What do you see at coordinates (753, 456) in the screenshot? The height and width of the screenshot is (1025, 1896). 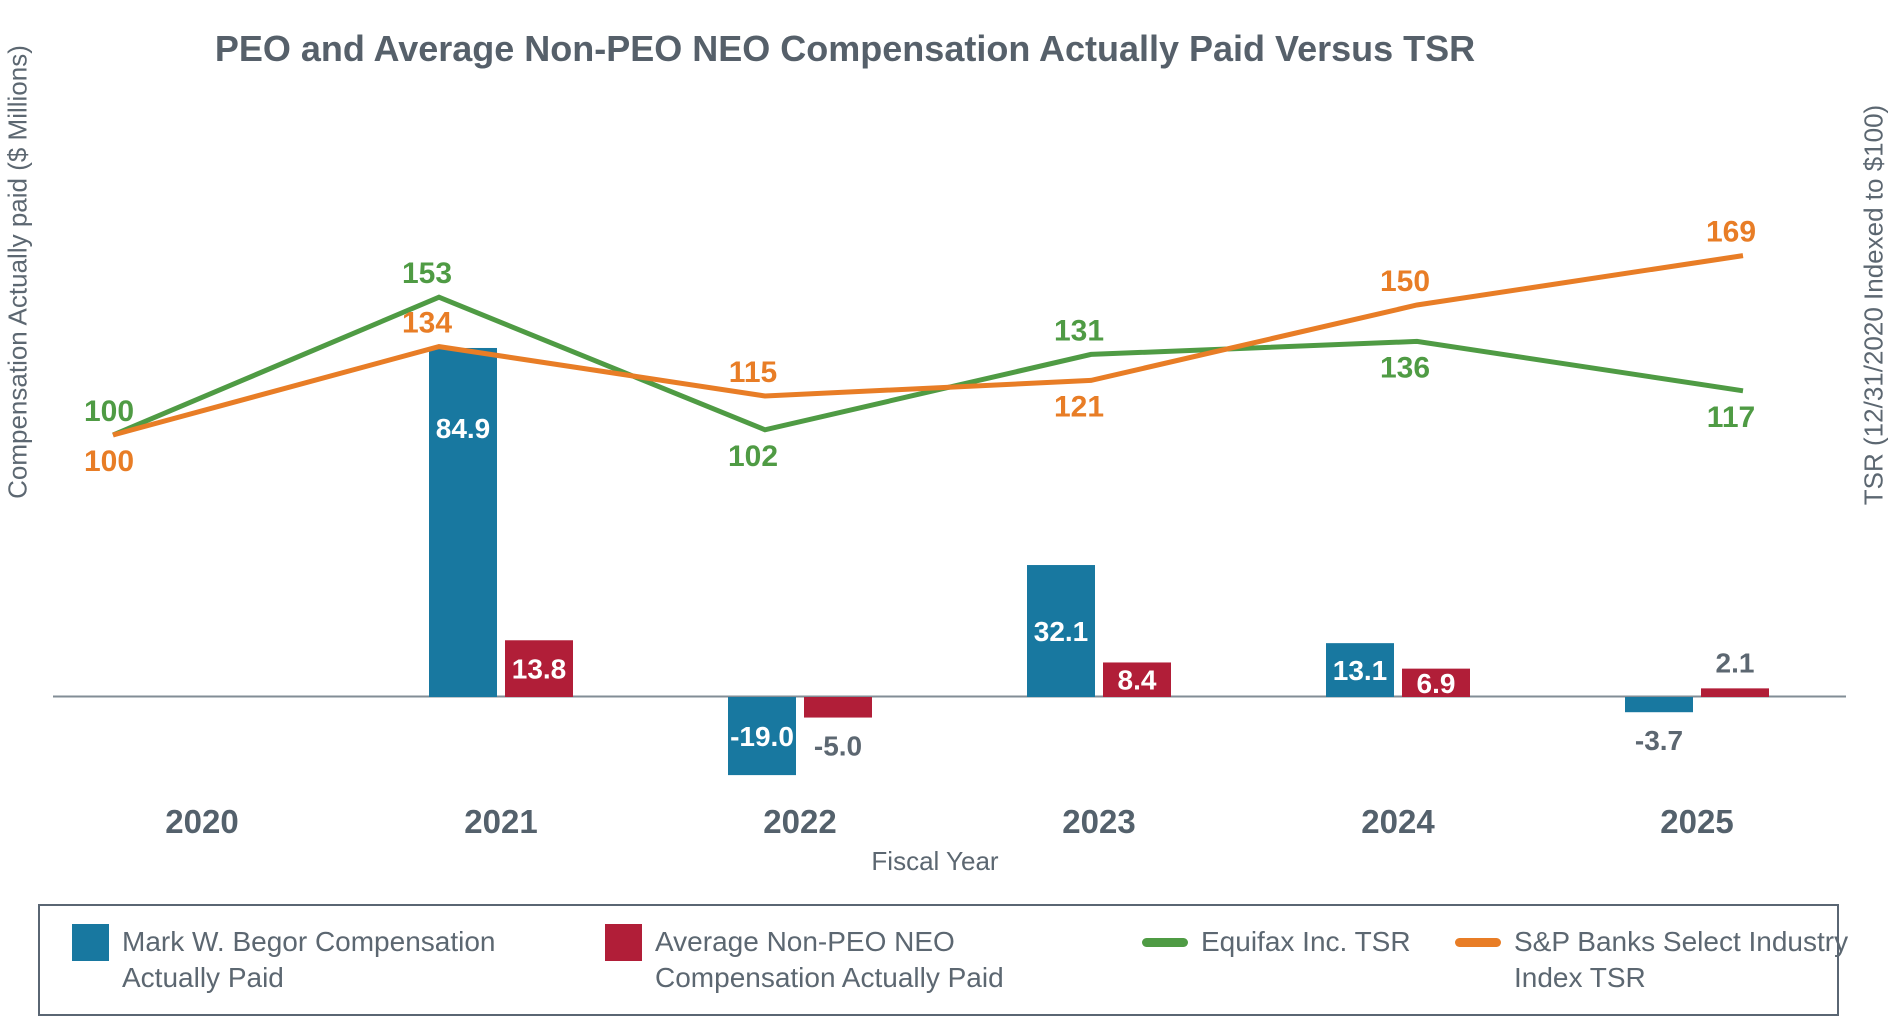 I see `tsr-point-label: 102` at bounding box center [753, 456].